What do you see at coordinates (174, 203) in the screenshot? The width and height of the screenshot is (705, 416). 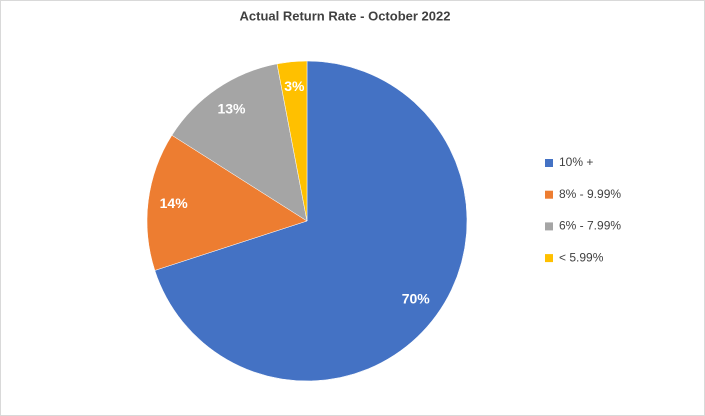 I see `data-label: 14%` at bounding box center [174, 203].